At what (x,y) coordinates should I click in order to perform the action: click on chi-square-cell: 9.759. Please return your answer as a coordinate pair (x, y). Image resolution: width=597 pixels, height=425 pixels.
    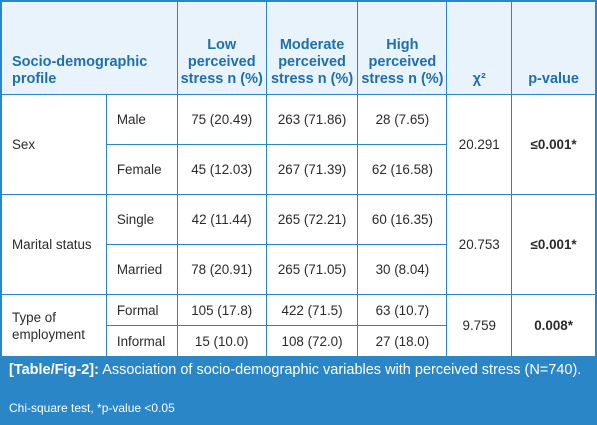
    Looking at the image, I should click on (479, 325).